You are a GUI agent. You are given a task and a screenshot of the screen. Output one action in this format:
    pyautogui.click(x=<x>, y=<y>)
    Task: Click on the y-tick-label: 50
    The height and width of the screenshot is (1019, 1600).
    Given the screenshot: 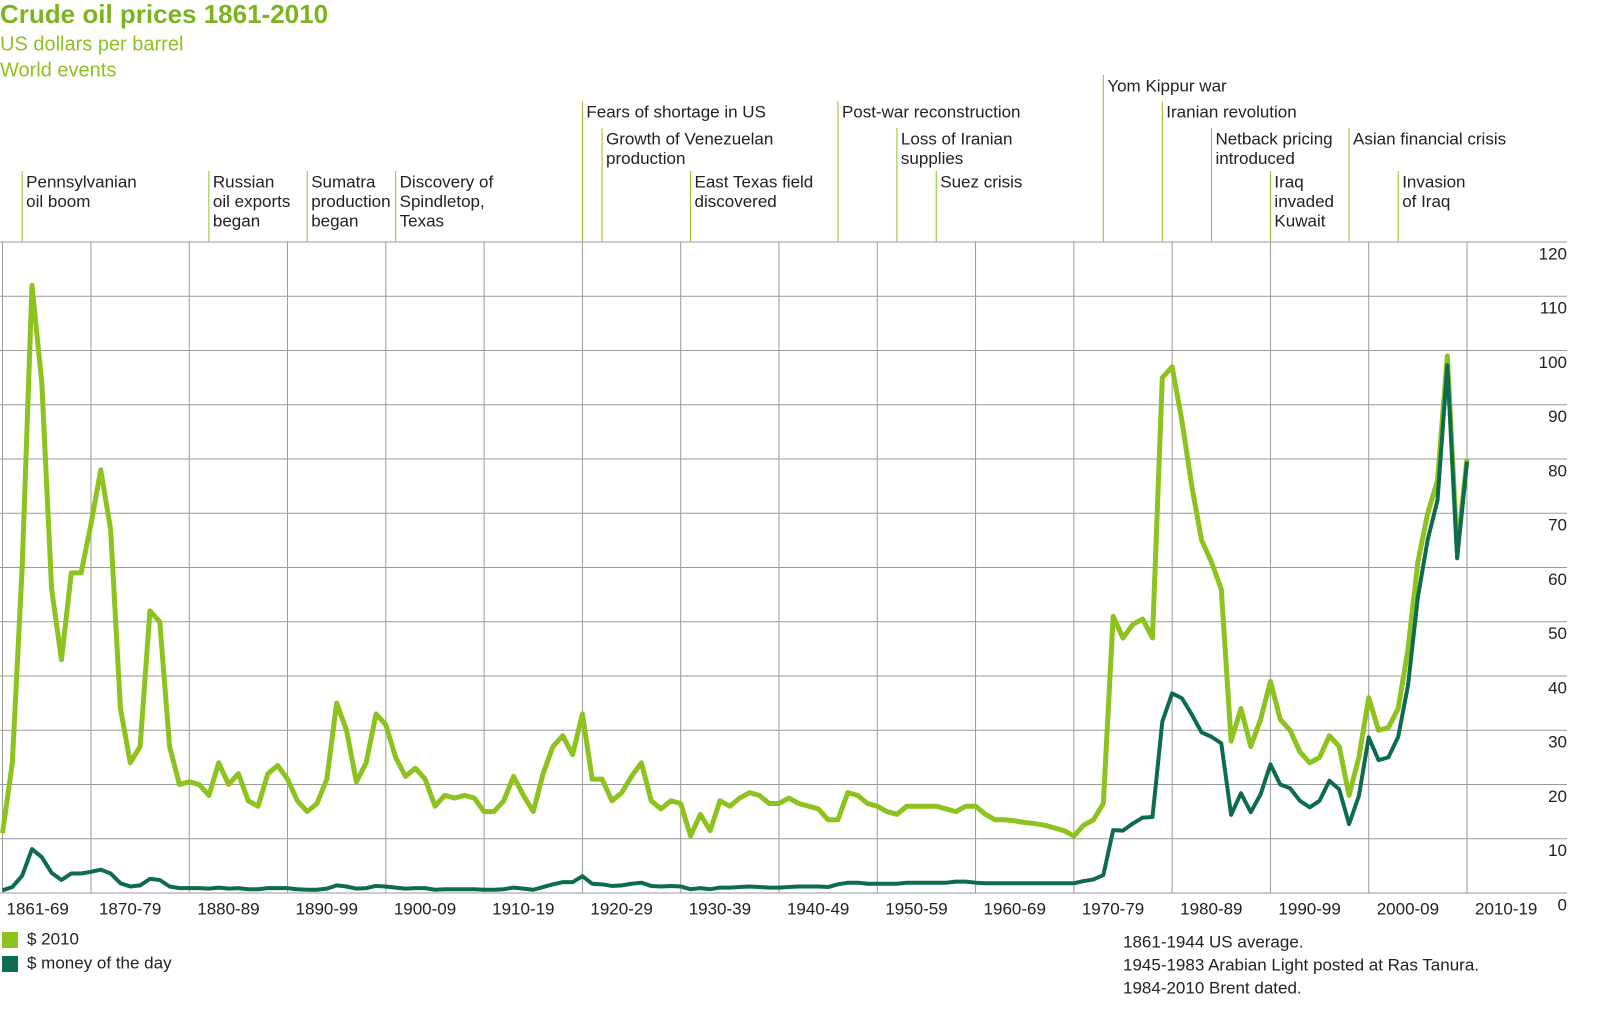 What is the action you would take?
    pyautogui.click(x=1557, y=633)
    